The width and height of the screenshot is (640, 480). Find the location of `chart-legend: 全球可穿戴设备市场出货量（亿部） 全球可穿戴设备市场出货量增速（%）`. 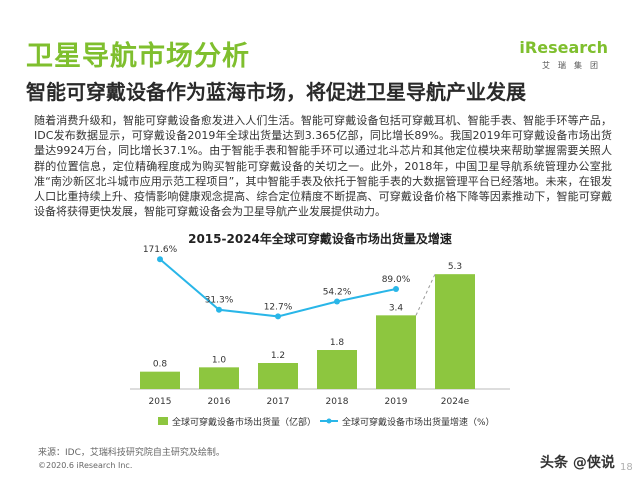

chart-legend: 全球可穿戴设备市场出货量（亿部） 全球可穿戴设备市场出货量增速（%） is located at coordinates (326, 422).